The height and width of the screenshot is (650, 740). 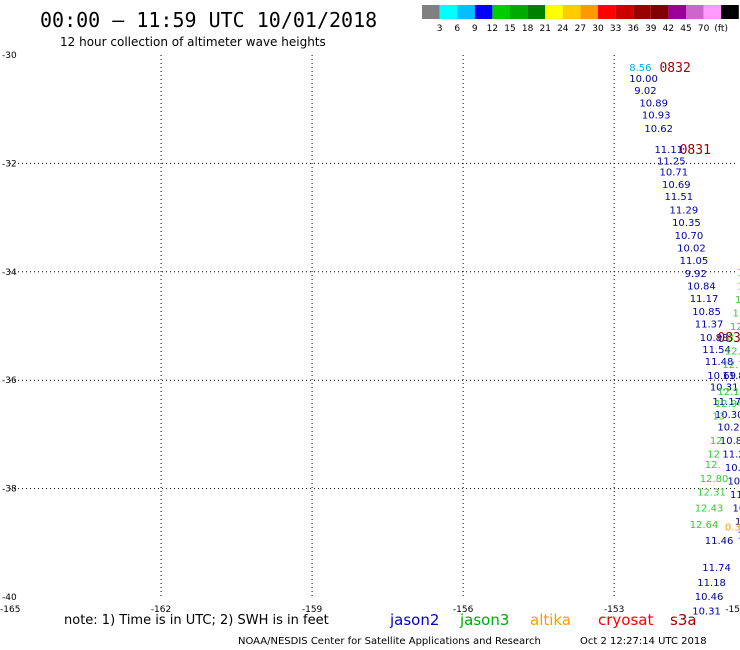 I want to click on colorbar-label: 70, so click(x=704, y=29).